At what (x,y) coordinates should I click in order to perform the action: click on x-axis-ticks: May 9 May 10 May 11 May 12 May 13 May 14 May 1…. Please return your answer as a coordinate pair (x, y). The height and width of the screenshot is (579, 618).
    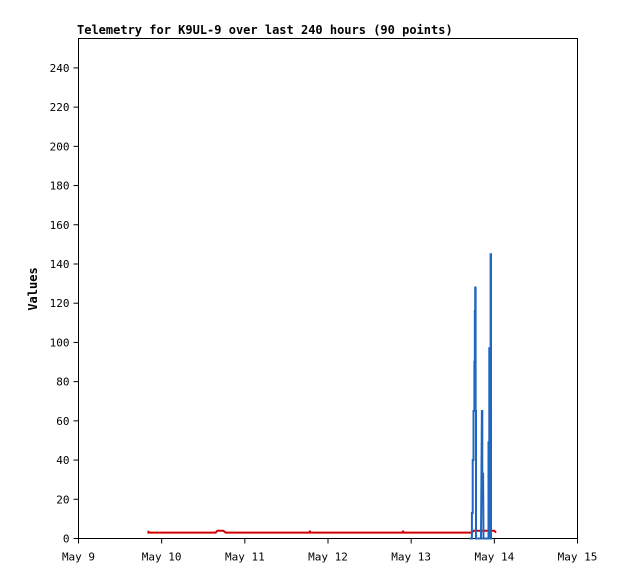
    Looking at the image, I should click on (330, 551).